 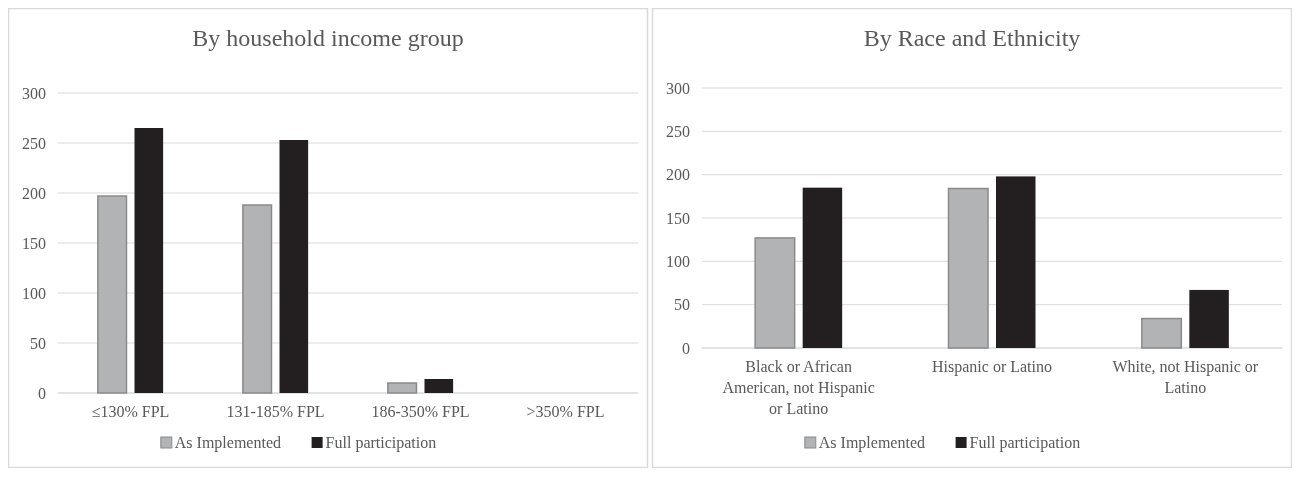 What do you see at coordinates (972, 38) in the screenshot?
I see `chart-title: By Race and Ethnicity` at bounding box center [972, 38].